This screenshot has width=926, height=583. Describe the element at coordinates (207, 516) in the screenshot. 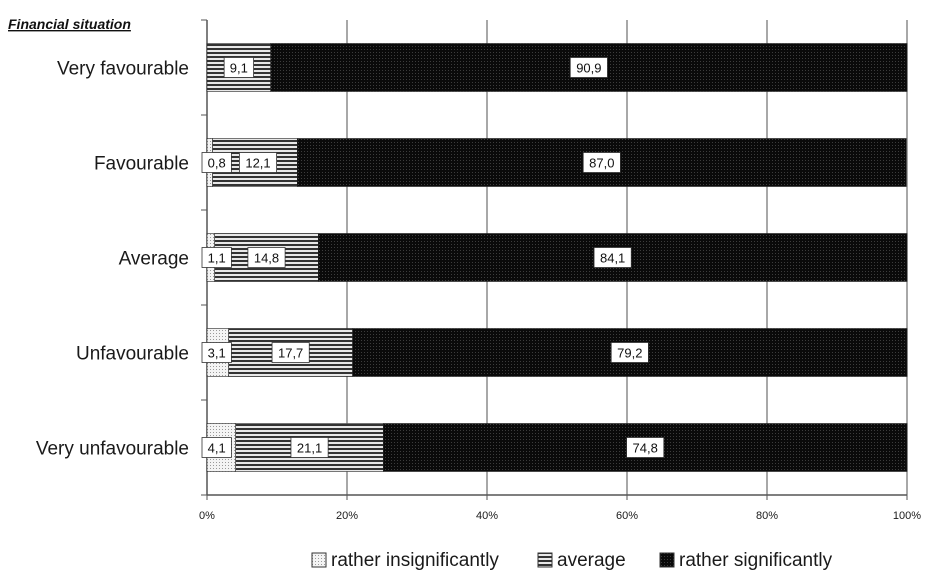

I see `x-tick-label: 0%` at that location.